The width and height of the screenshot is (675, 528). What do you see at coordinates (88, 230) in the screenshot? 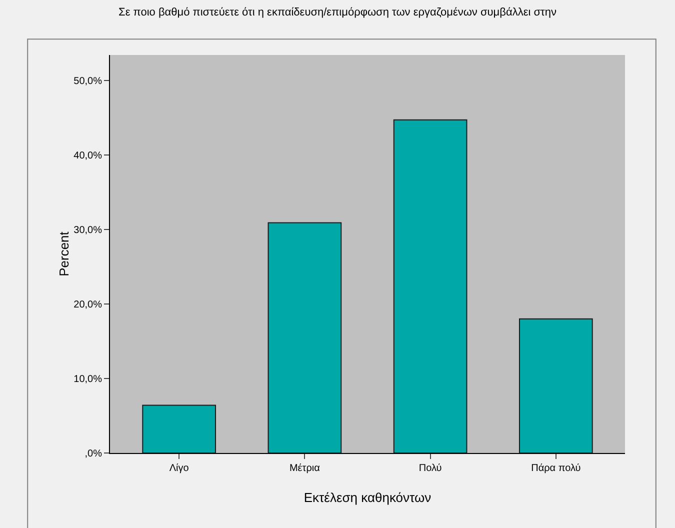
I see `y-tick-label: 30,0%` at bounding box center [88, 230].